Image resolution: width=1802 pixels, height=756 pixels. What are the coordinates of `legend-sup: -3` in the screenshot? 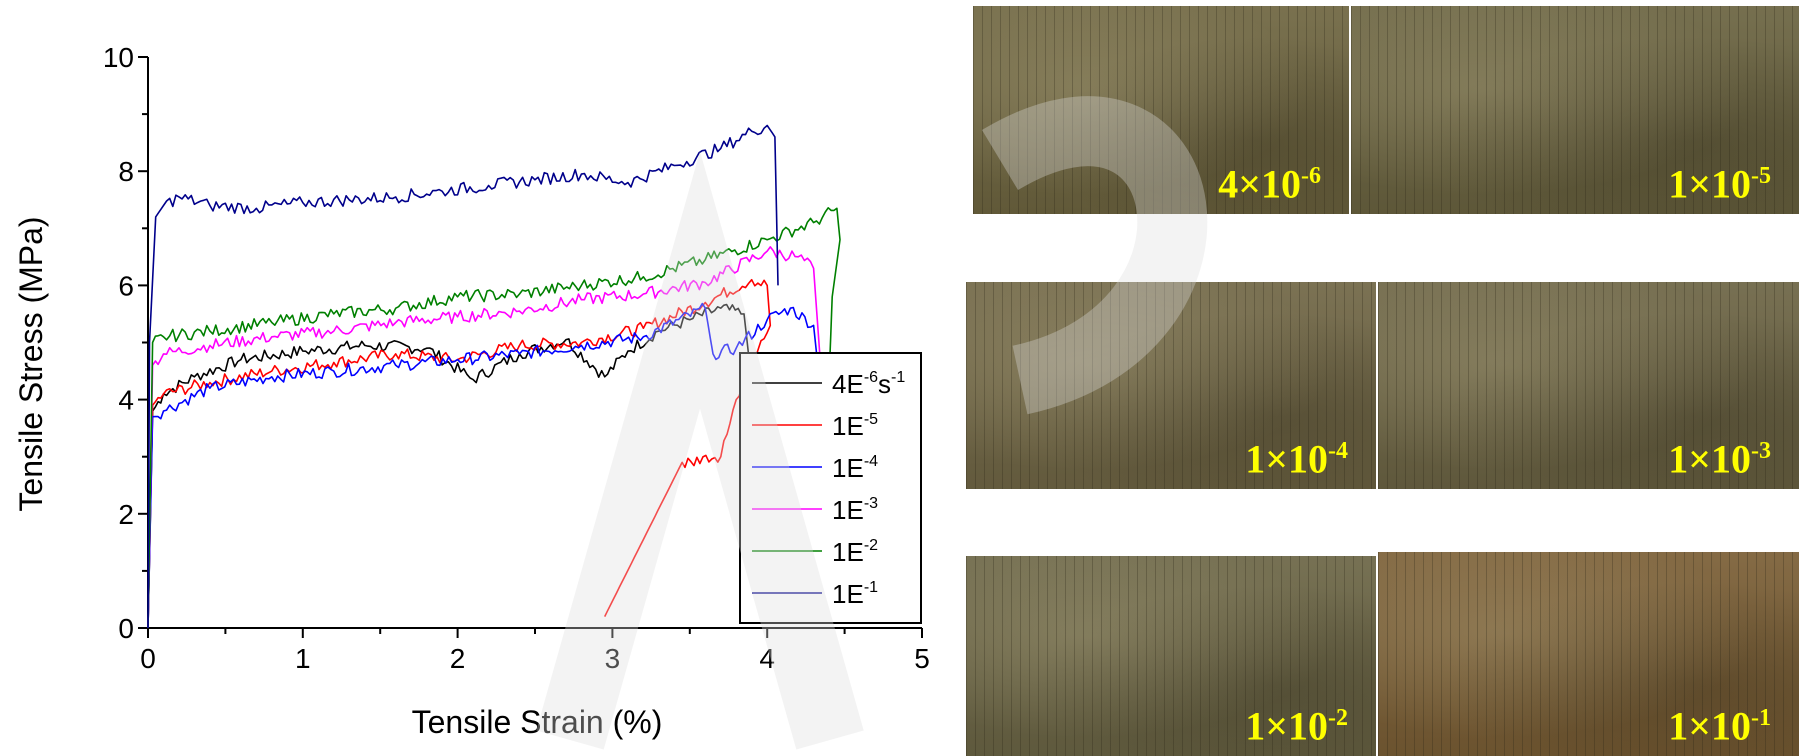 It's located at (871, 503).